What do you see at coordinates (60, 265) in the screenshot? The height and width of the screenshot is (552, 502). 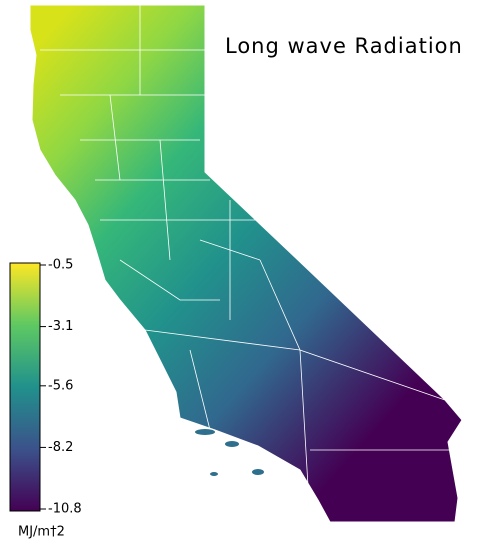 I see `colorbar-tick-label: -0.5` at bounding box center [60, 265].